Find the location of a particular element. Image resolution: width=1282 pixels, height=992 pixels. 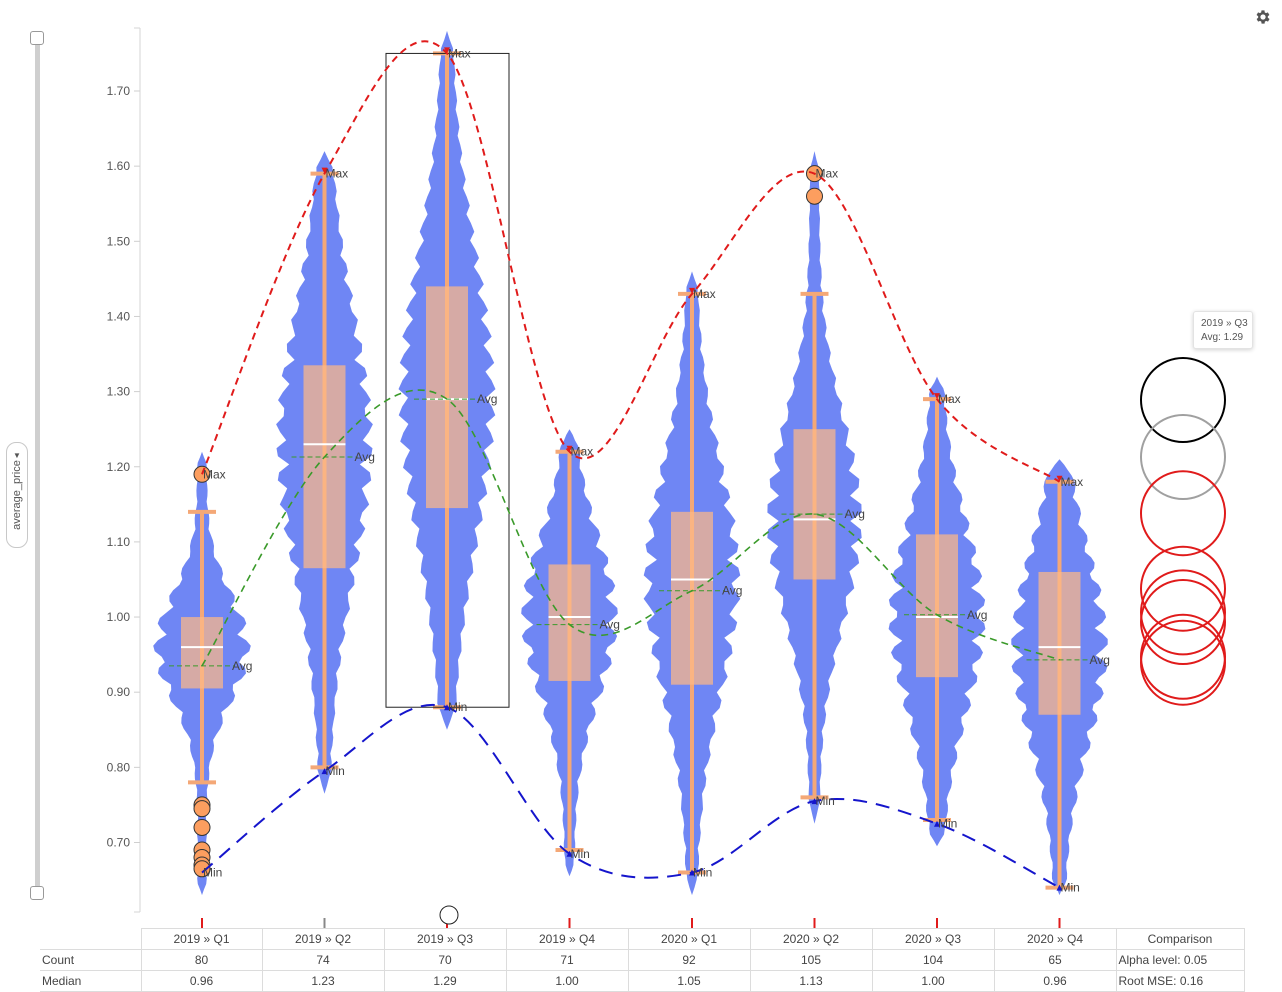

slider-handle-top is located at coordinates (37, 38).